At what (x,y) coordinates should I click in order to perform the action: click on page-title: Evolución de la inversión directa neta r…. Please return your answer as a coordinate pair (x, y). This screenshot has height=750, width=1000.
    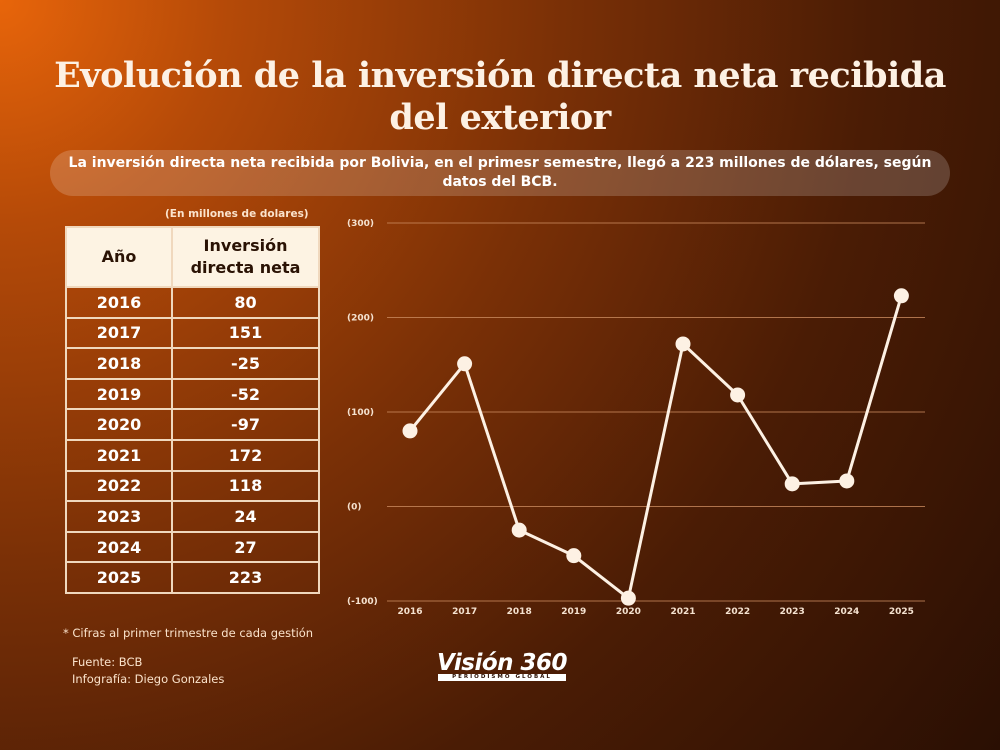
    Looking at the image, I should click on (500, 96).